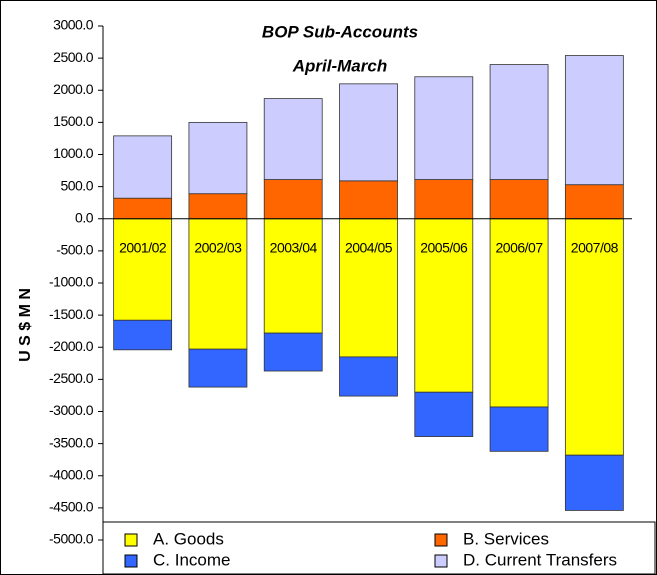 The height and width of the screenshot is (575, 657). I want to click on y-tick-label: -4000.0, so click(71, 474).